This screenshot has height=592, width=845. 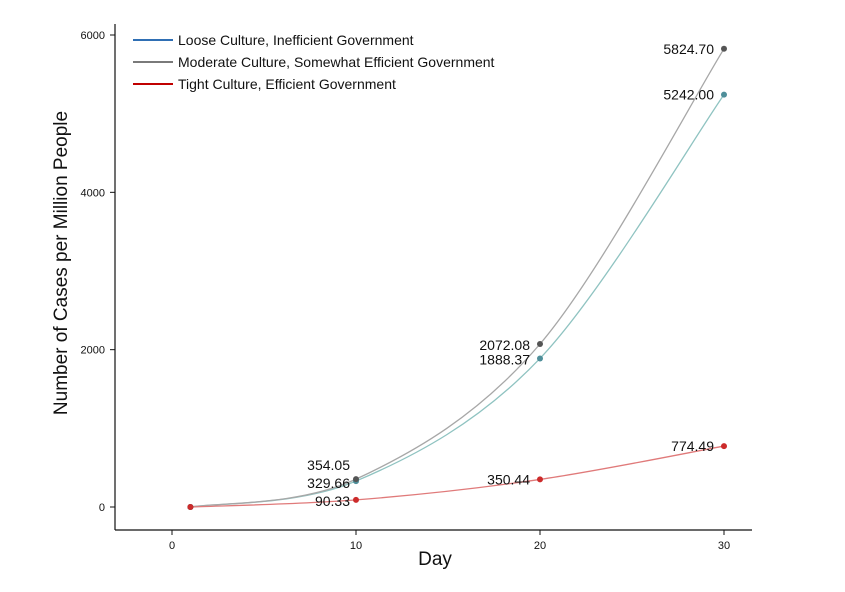 What do you see at coordinates (688, 49) in the screenshot?
I see `data-label: 5824.70` at bounding box center [688, 49].